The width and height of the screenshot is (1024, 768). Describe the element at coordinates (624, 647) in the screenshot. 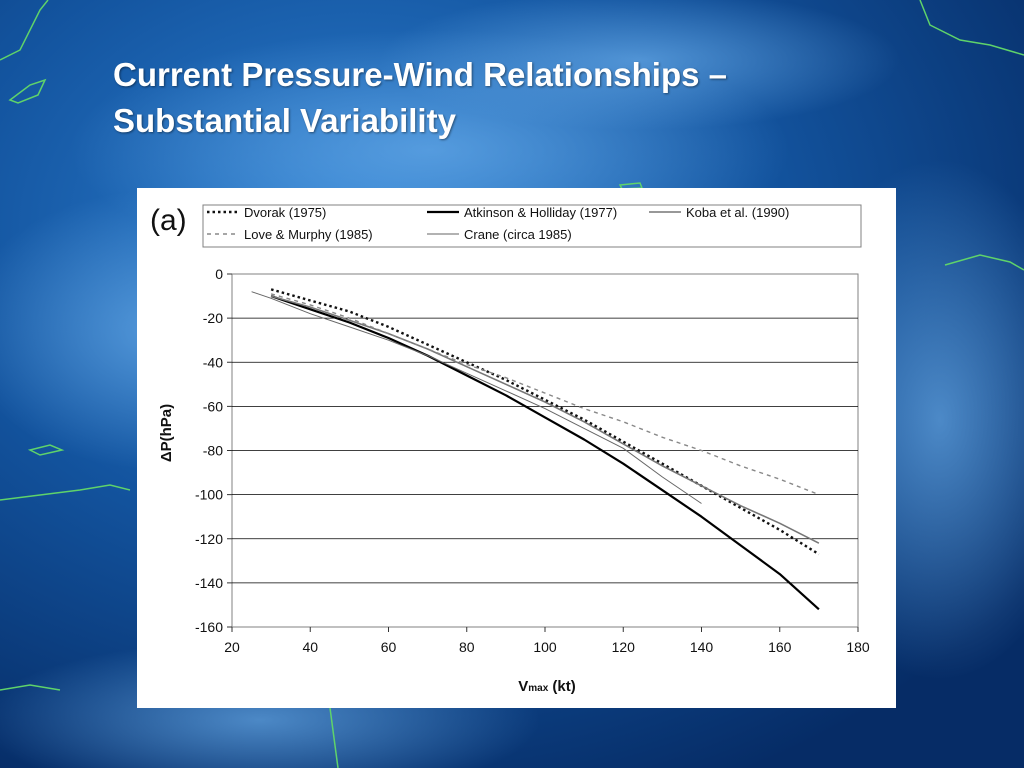

I see `x-tick-label: 120` at that location.